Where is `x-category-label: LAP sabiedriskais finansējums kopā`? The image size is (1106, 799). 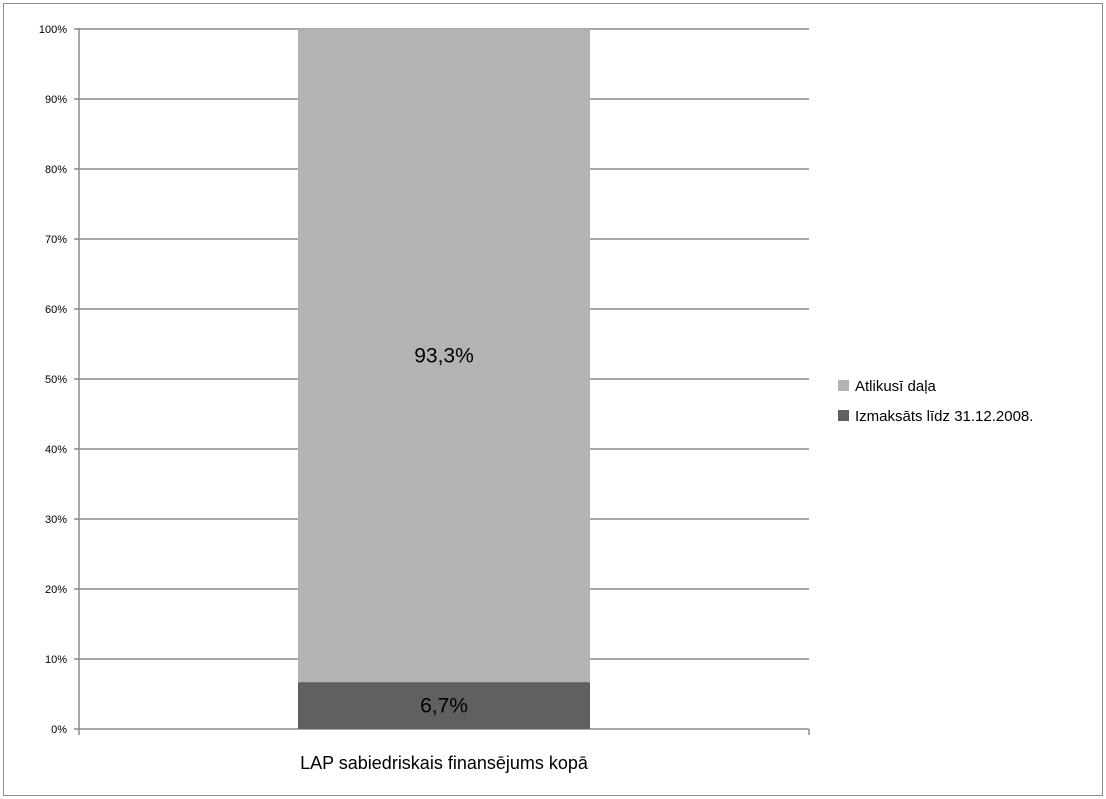 x-category-label: LAP sabiedriskais finansējums kopā is located at coordinates (444, 763).